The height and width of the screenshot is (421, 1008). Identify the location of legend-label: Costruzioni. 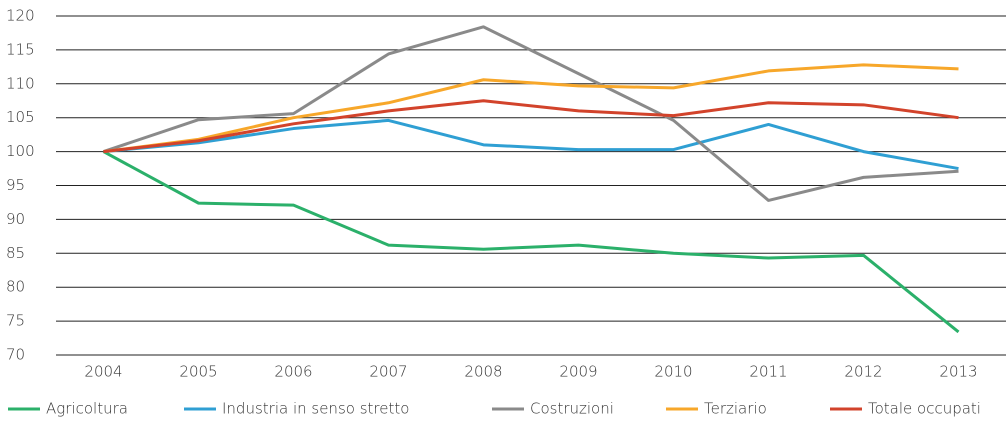
(572, 409).